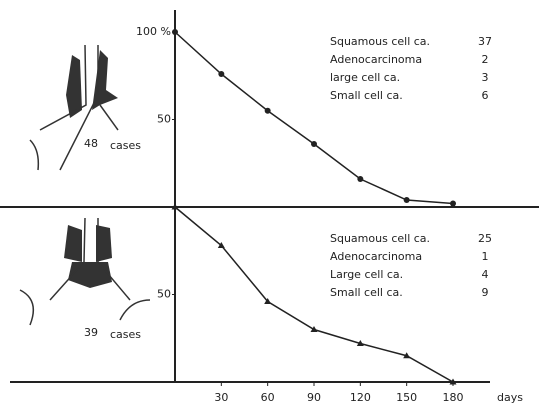 Image resolution: width=539 pixels, height=412 pixels. I want to click on case-count: 48, so click(91, 143).